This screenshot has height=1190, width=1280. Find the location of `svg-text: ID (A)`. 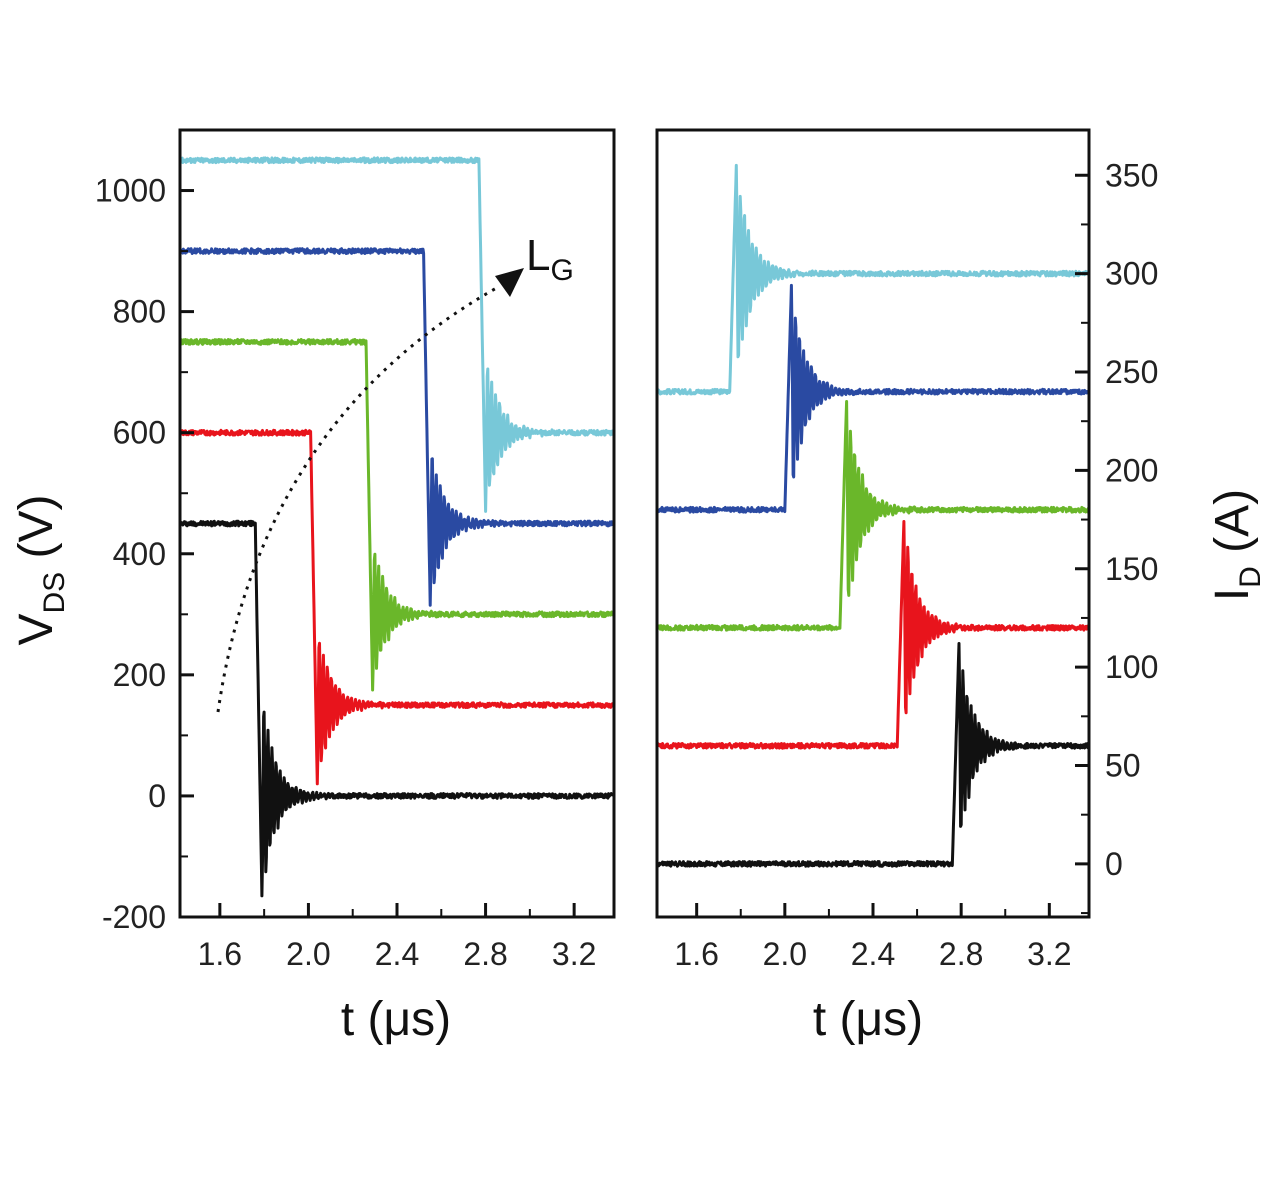

svg-text: ID (A) is located at coordinates (1236, 545).